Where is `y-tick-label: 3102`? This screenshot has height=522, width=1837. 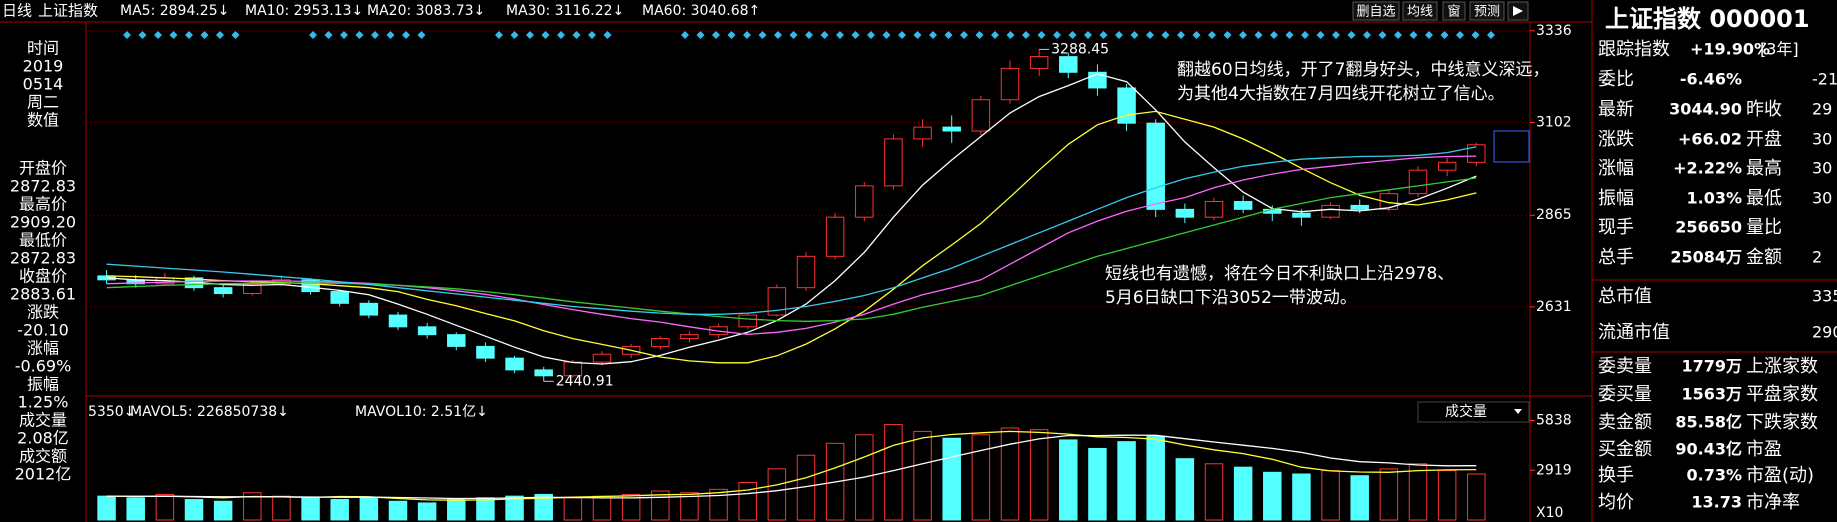
y-tick-label: 3102 is located at coordinates (1554, 122).